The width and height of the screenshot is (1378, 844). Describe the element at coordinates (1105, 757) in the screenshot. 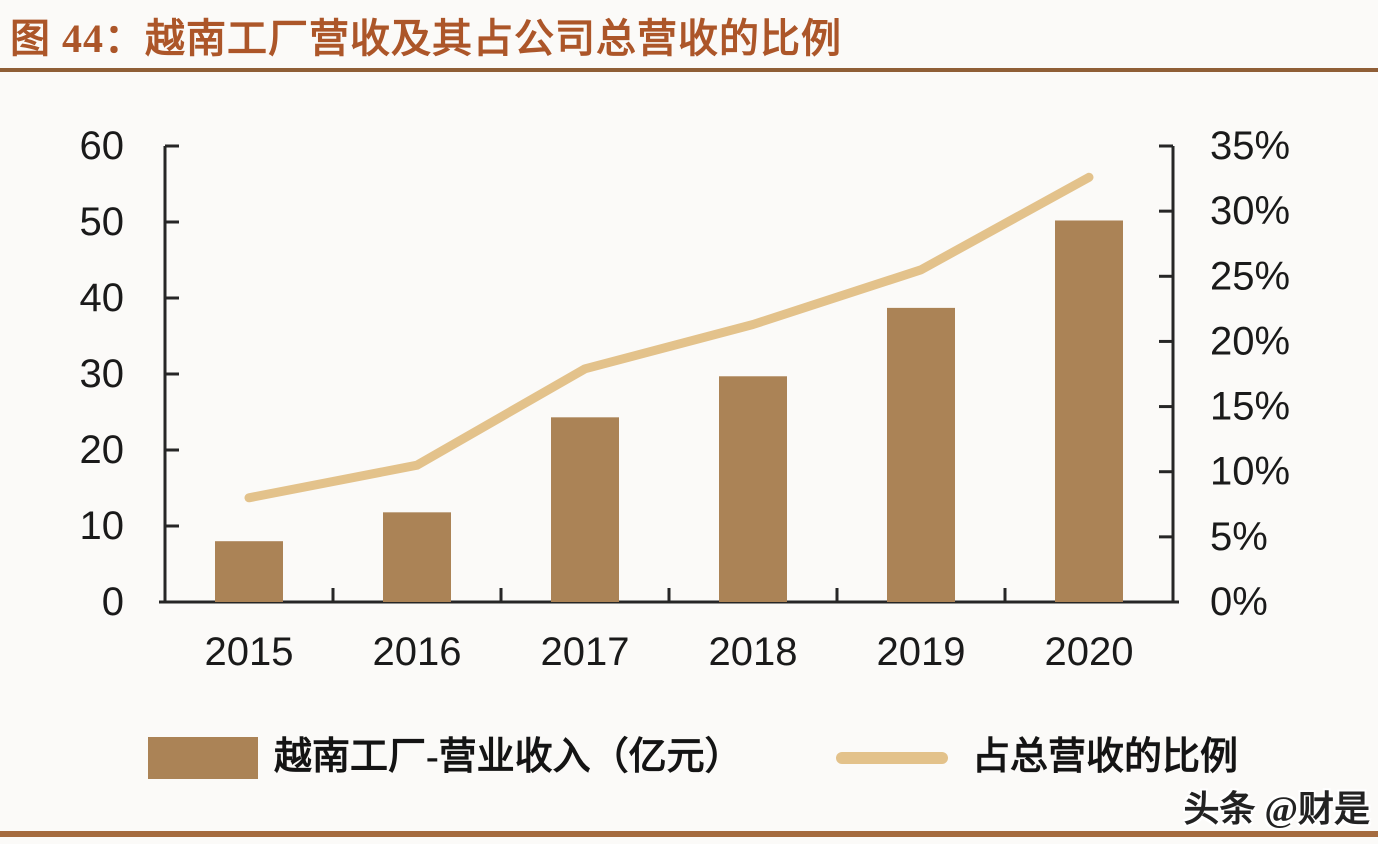

I see `legend-line-label: 占总营收的比例` at that location.